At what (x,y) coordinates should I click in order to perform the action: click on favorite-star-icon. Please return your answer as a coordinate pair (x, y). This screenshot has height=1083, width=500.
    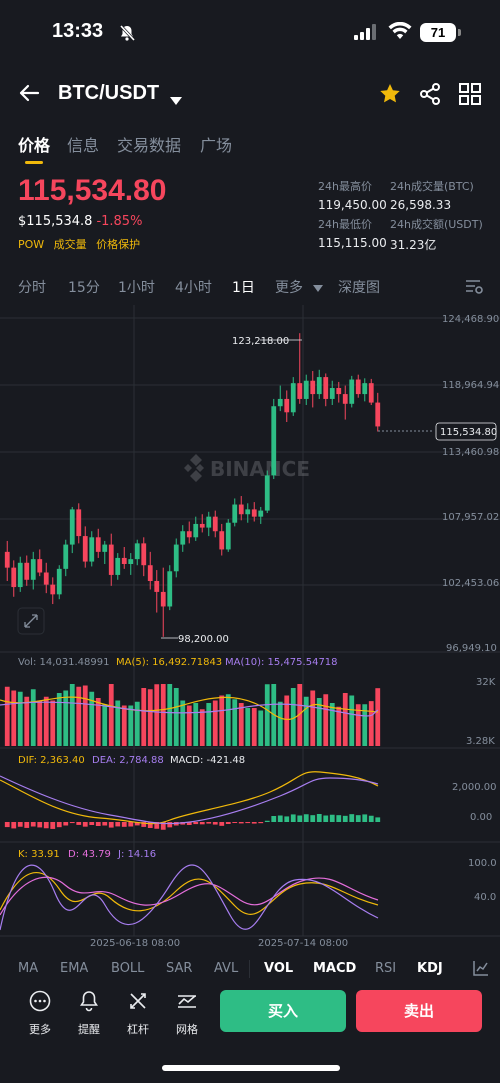
    Looking at the image, I should click on (390, 96).